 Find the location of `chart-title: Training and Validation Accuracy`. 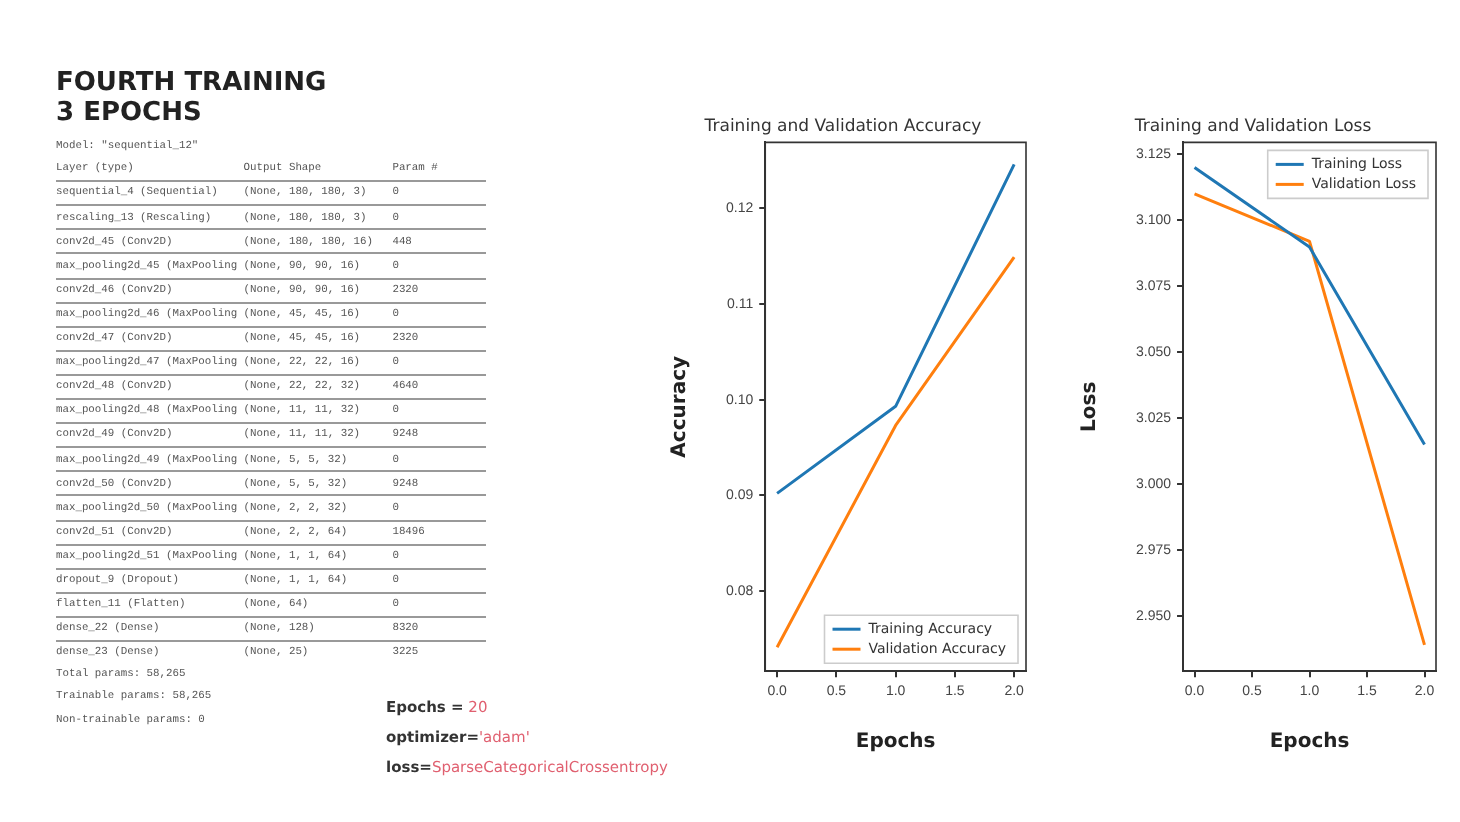

chart-title: Training and Validation Accuracy is located at coordinates (842, 126).